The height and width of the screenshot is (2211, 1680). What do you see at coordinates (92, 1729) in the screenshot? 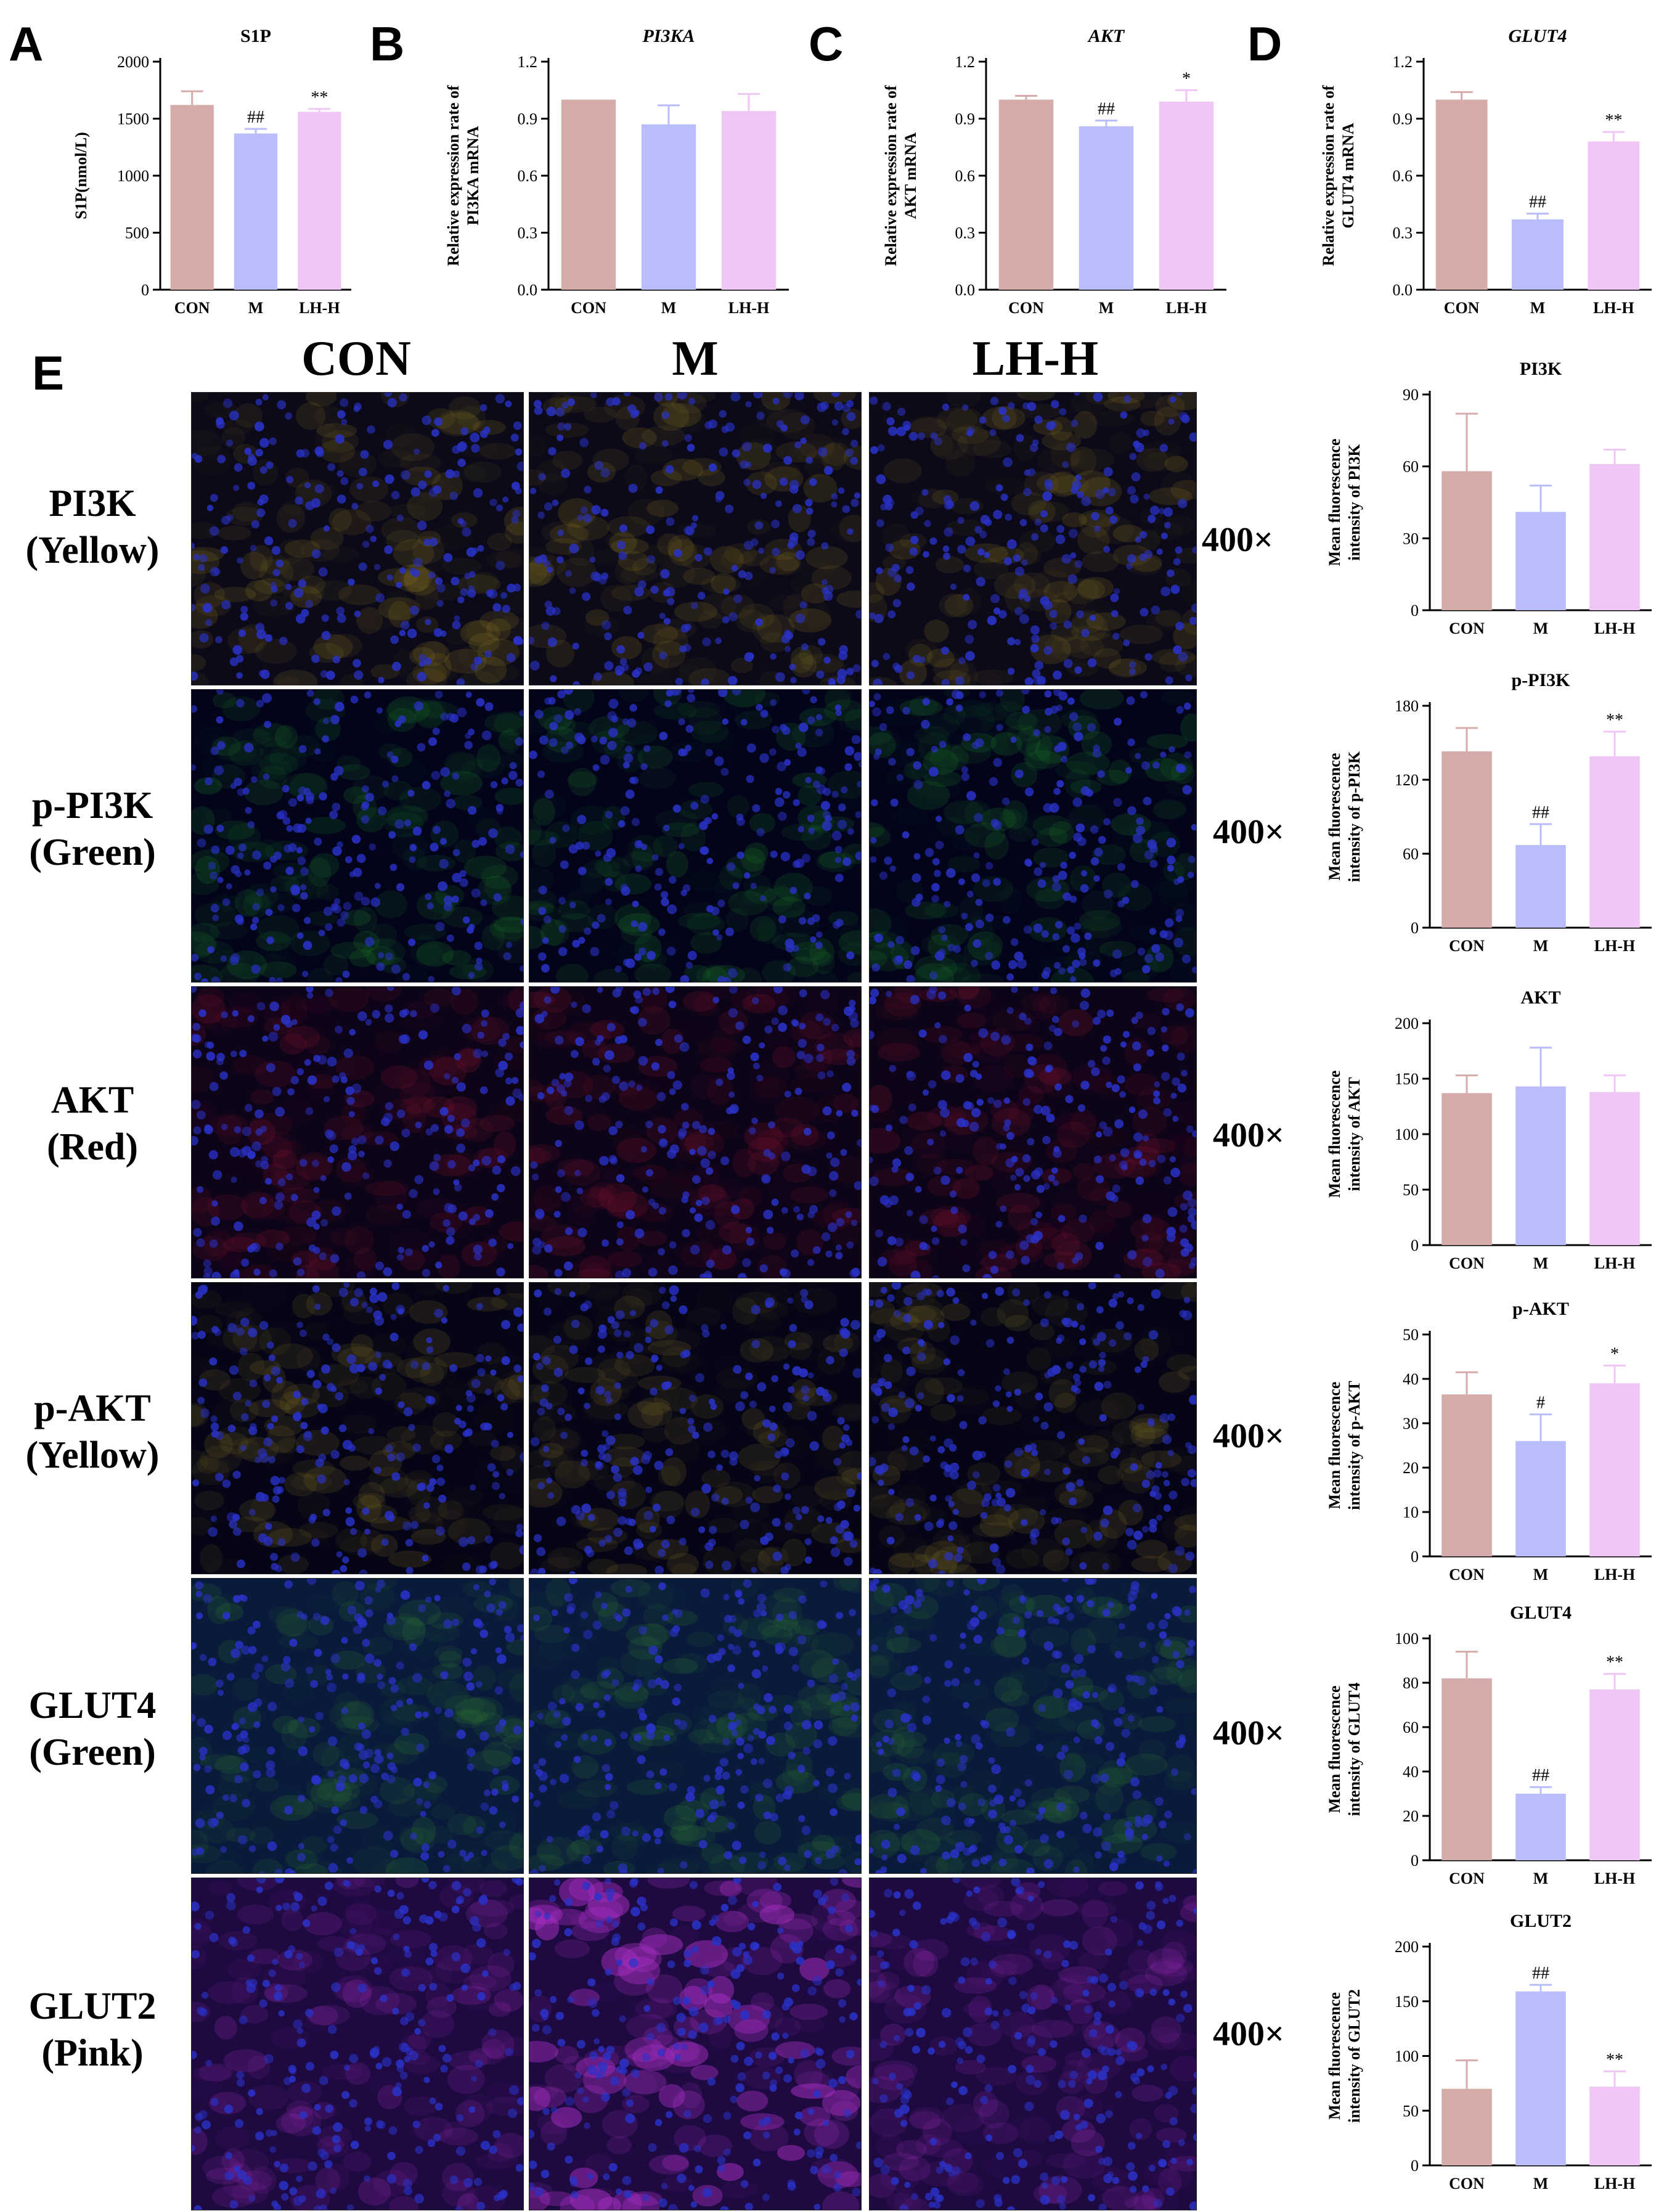
I see `row-label-glut4: GLUT4 (Green)` at bounding box center [92, 1729].